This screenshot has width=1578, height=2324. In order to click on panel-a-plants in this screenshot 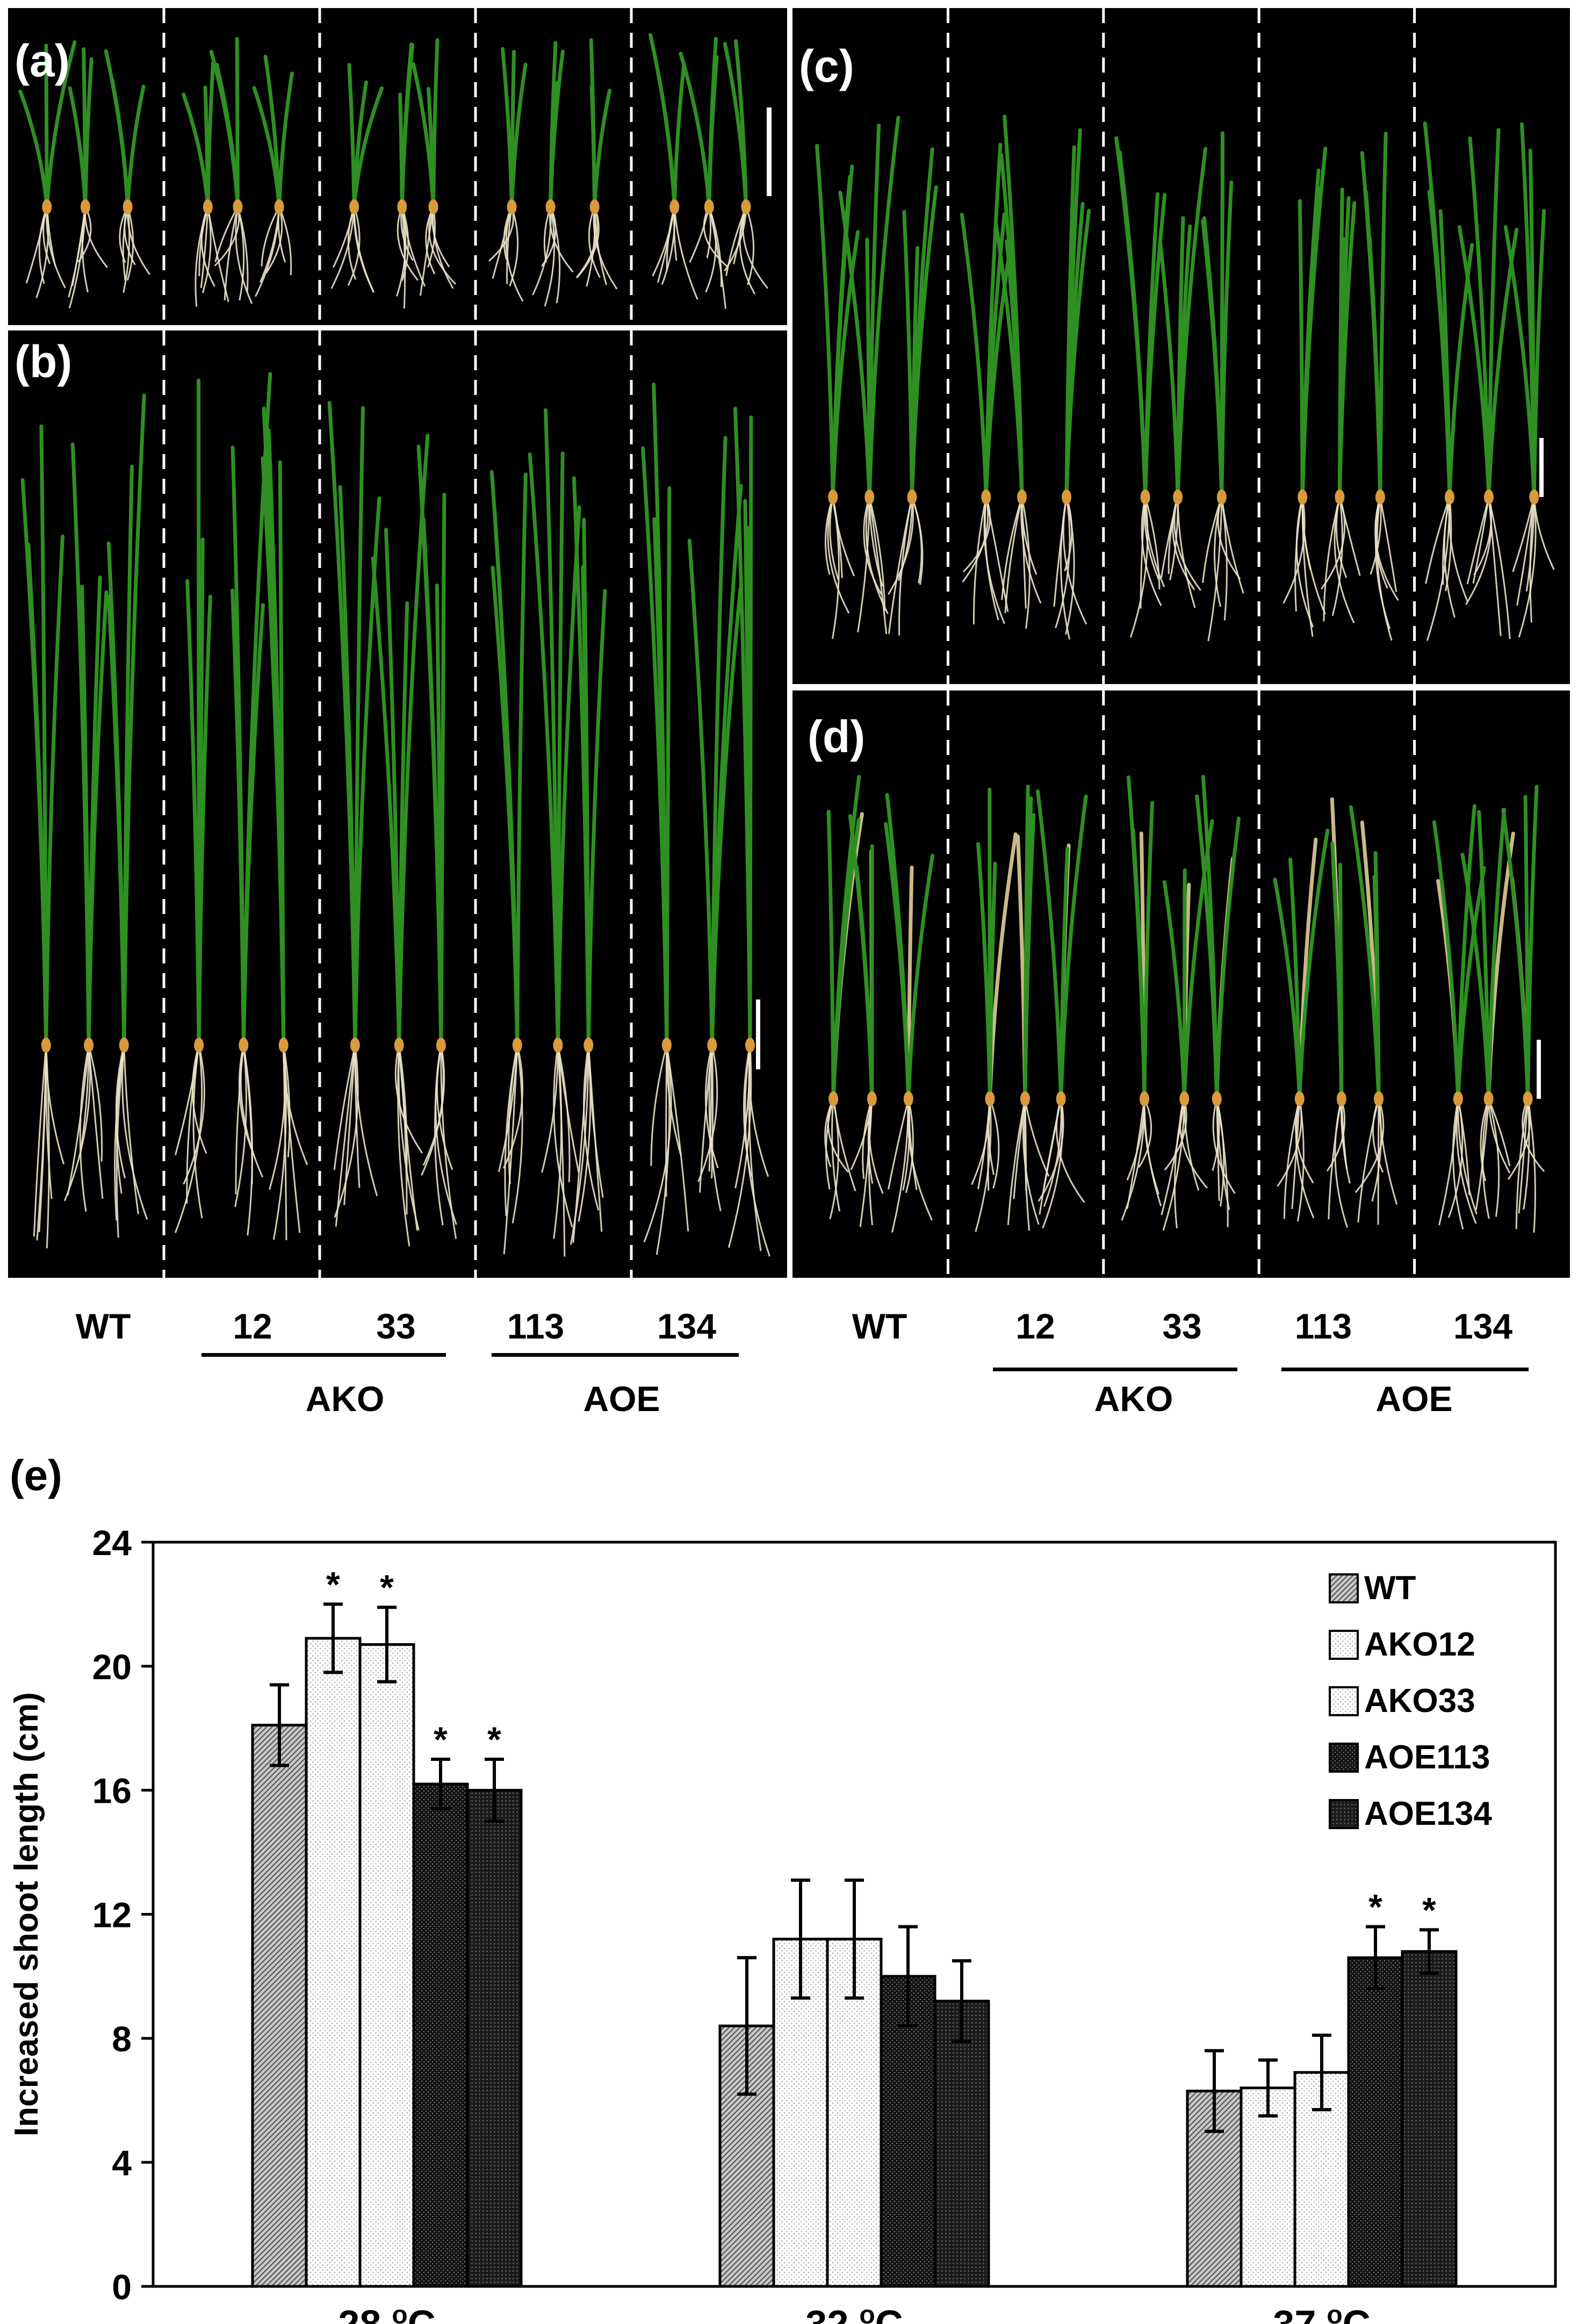, I will do `click(394, 166)`.